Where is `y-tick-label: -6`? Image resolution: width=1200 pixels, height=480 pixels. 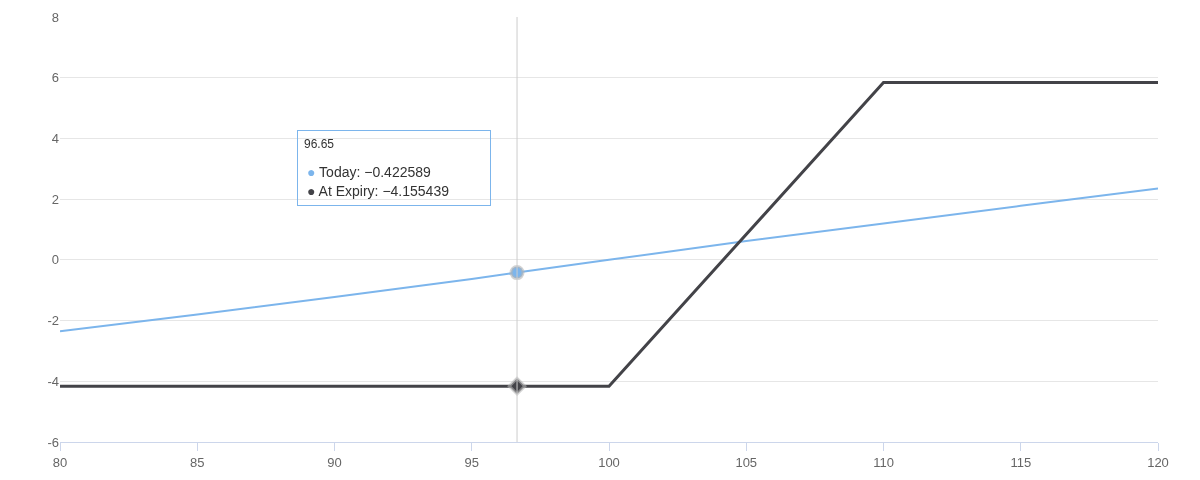
y-tick-label: -6 is located at coordinates (53, 442).